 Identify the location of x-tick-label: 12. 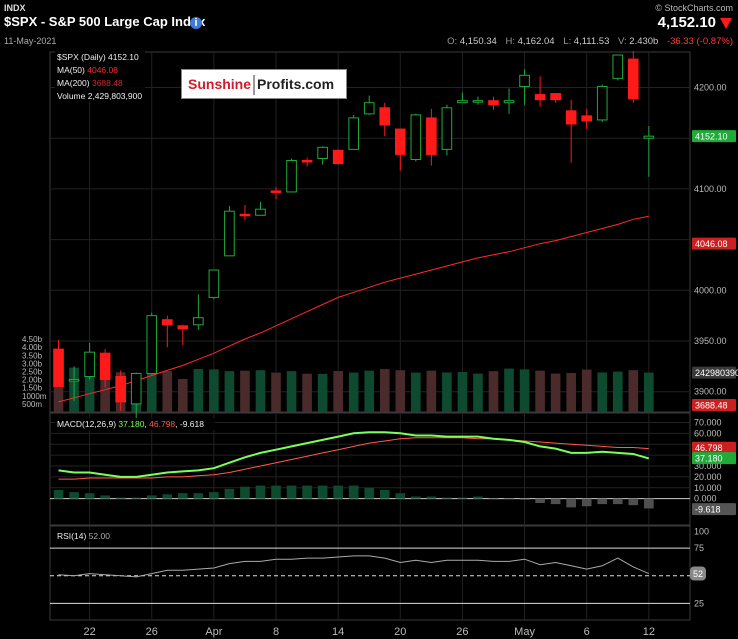
(649, 632).